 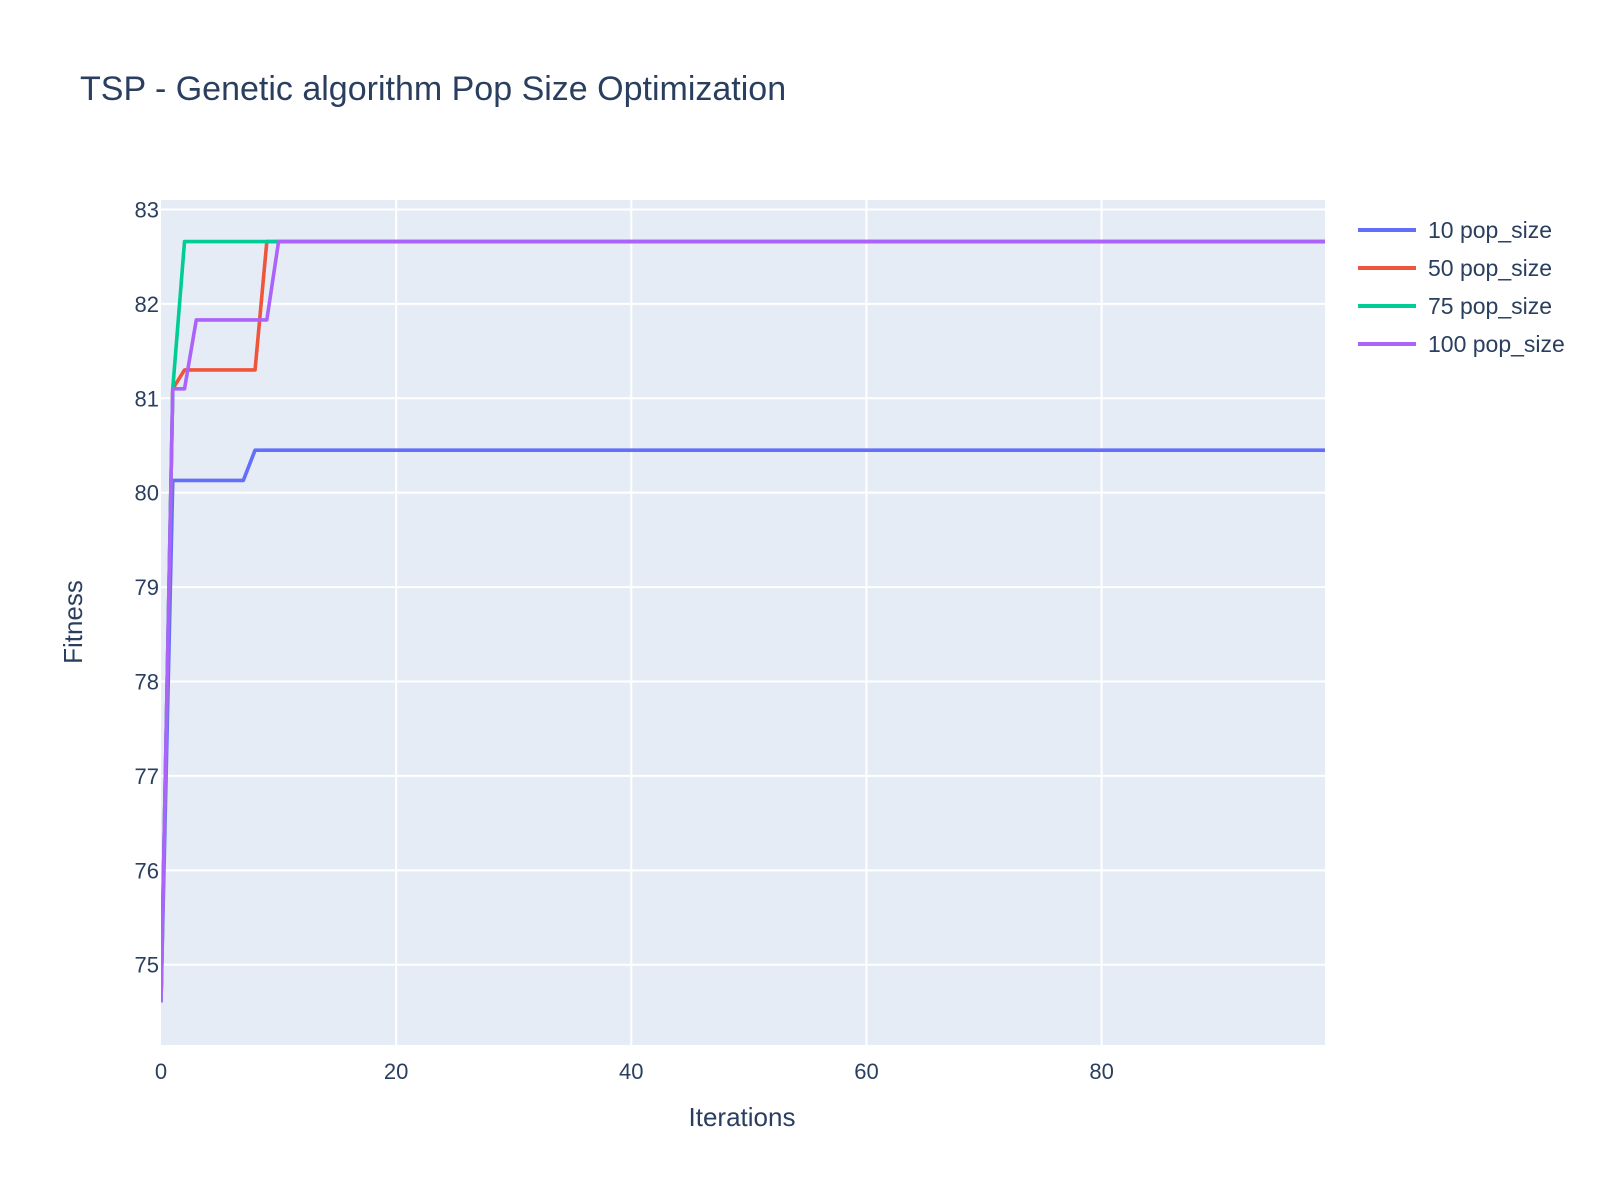 I want to click on legend-item: 100 pop_size, so click(x=1461, y=344).